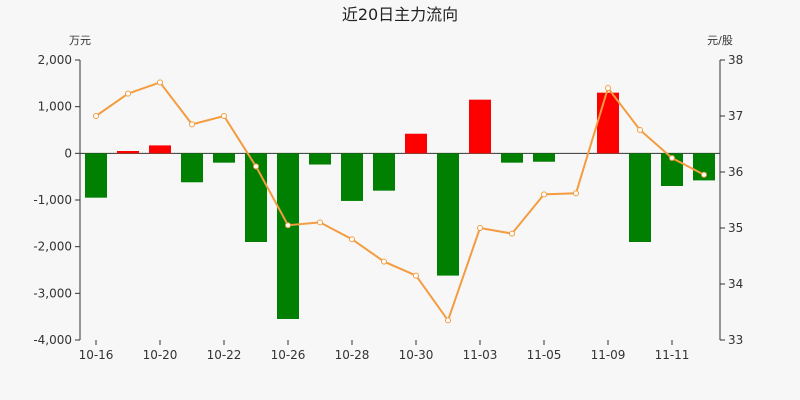 Image resolution: width=800 pixels, height=400 pixels. What do you see at coordinates (608, 355) in the screenshot?
I see `x-tick-label: 11-09` at bounding box center [608, 355].